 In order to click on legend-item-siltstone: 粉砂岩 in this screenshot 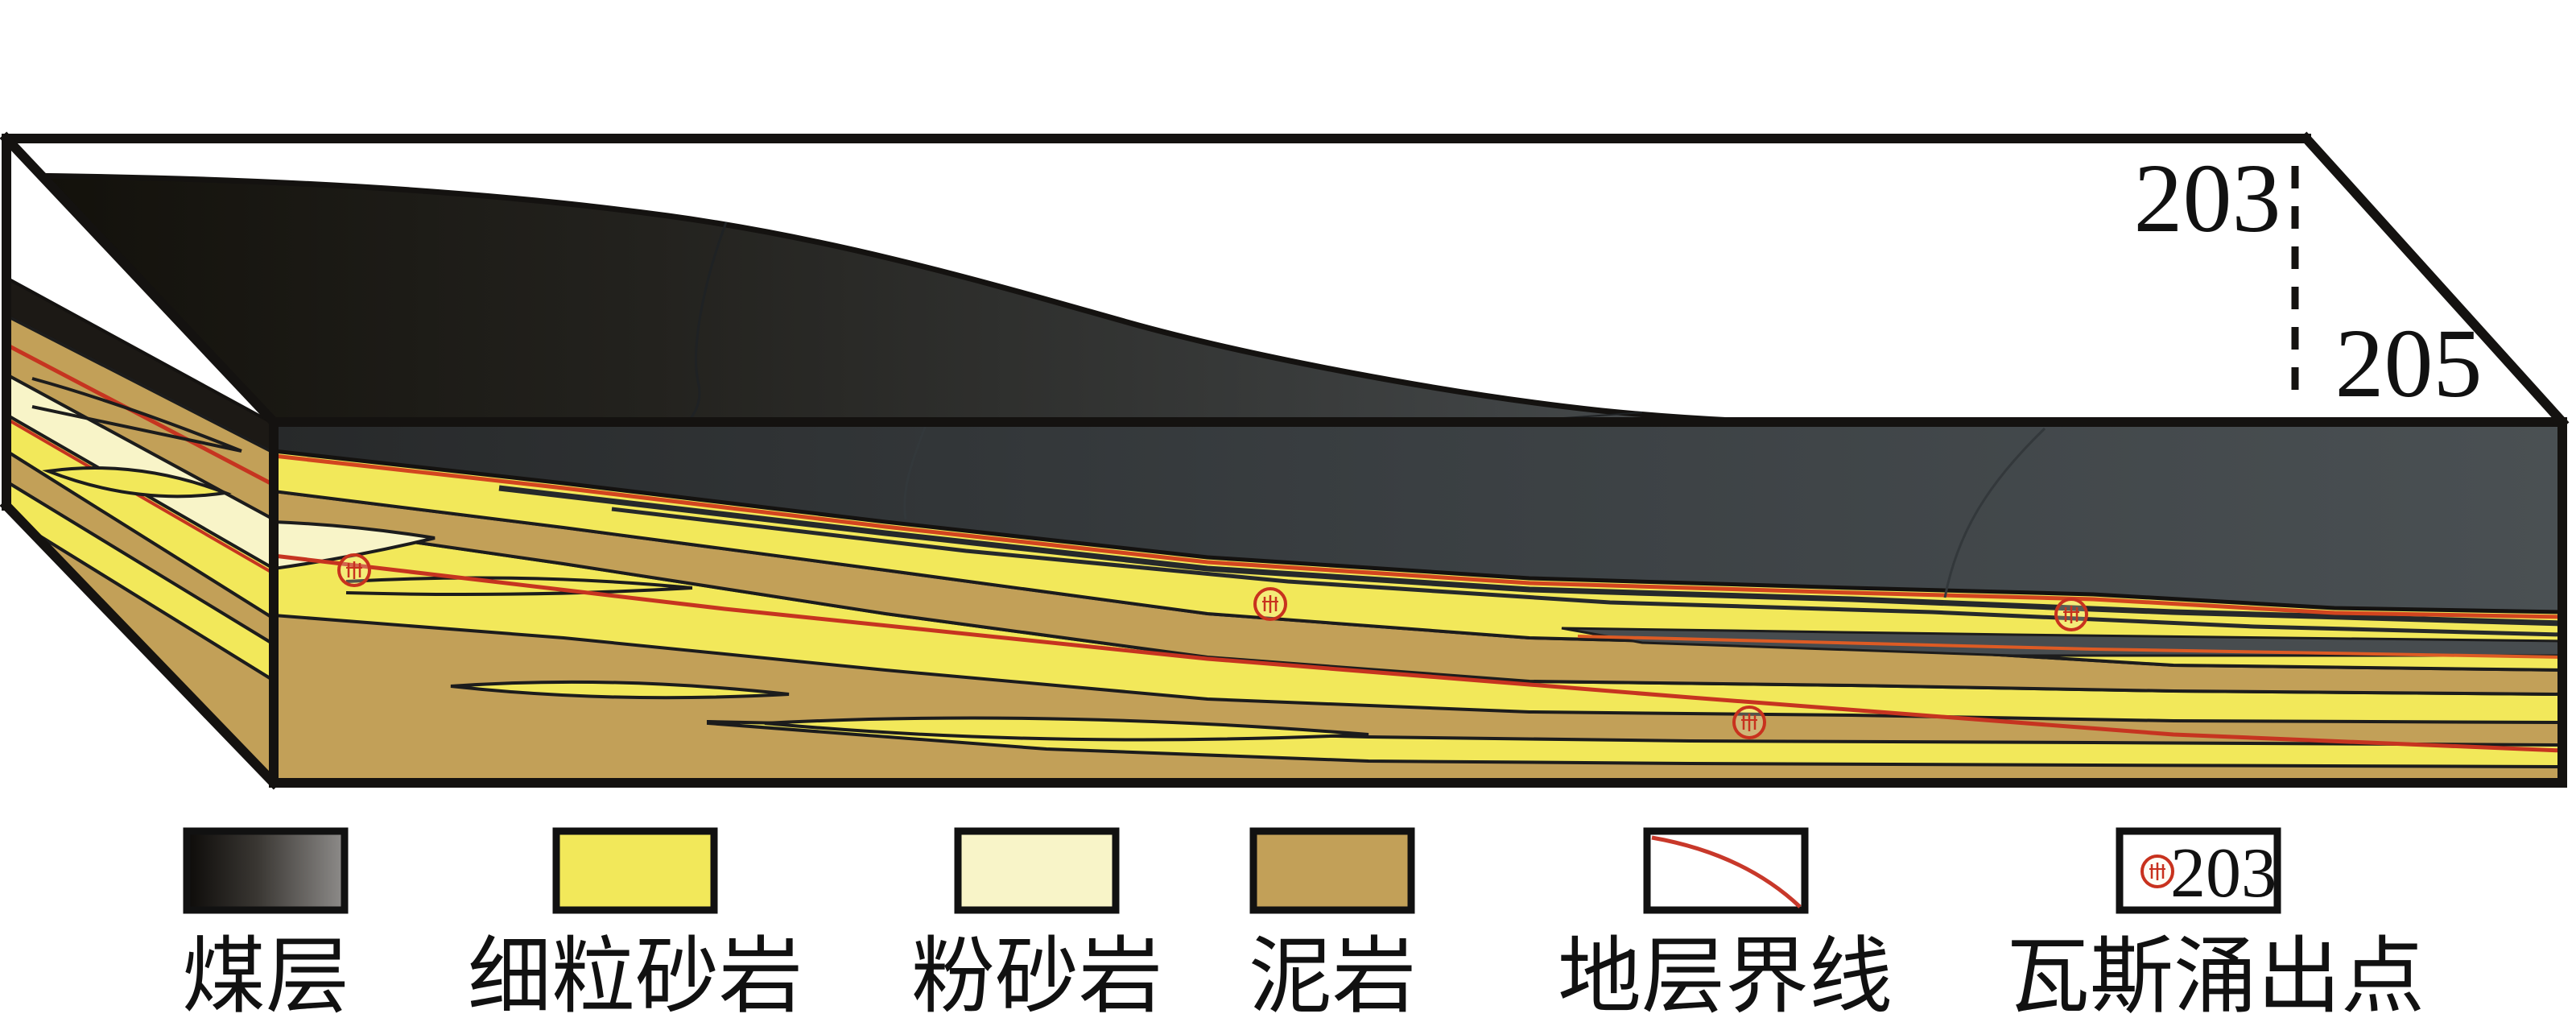, I will do `click(1036, 922)`.